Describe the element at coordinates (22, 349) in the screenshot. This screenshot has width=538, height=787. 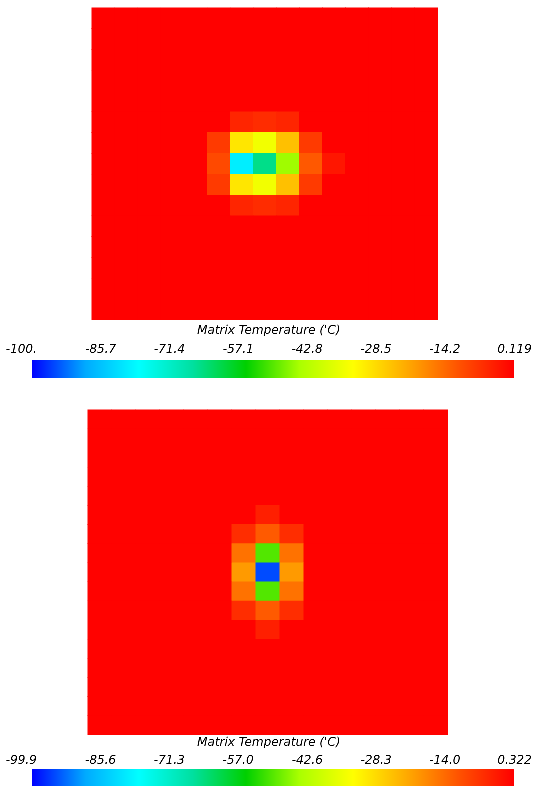
I see `color-bar-label: -100.` at that location.